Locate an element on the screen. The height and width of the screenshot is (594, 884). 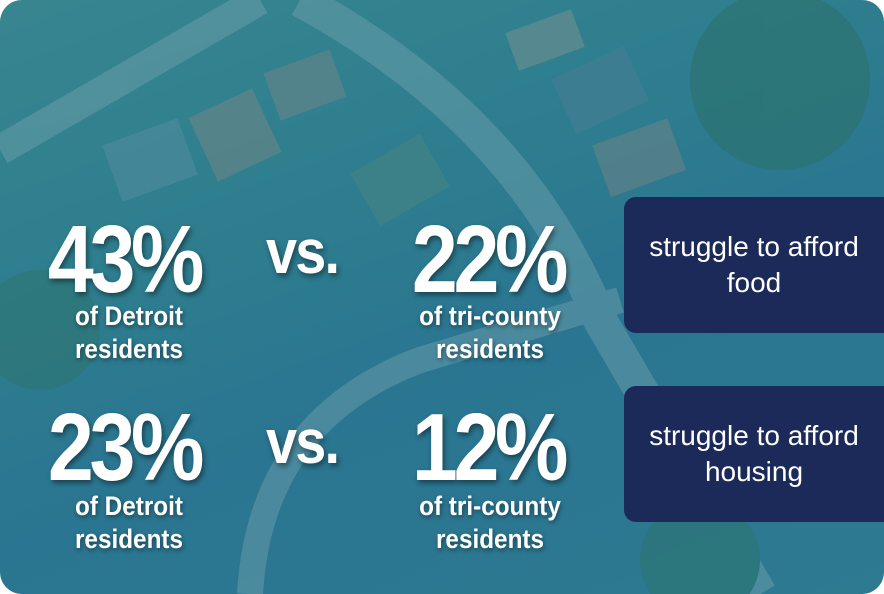
detroit-percent: 43% is located at coordinates (126, 259).